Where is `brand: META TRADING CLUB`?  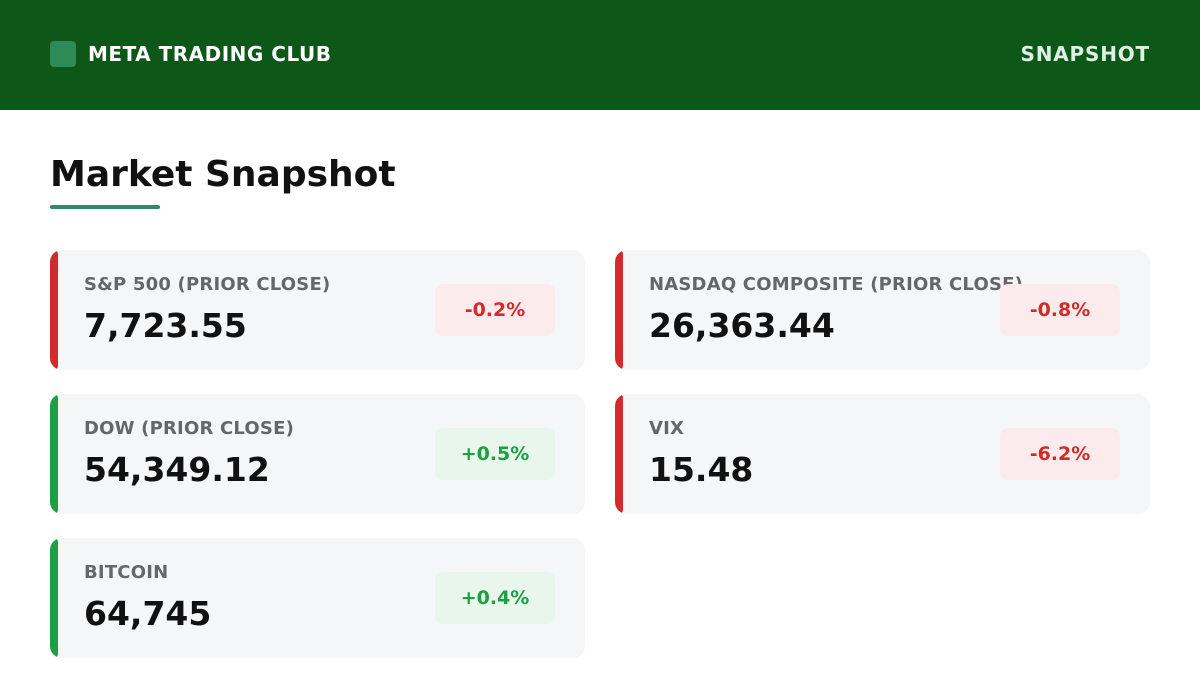
brand: META TRADING CLUB is located at coordinates (190, 54).